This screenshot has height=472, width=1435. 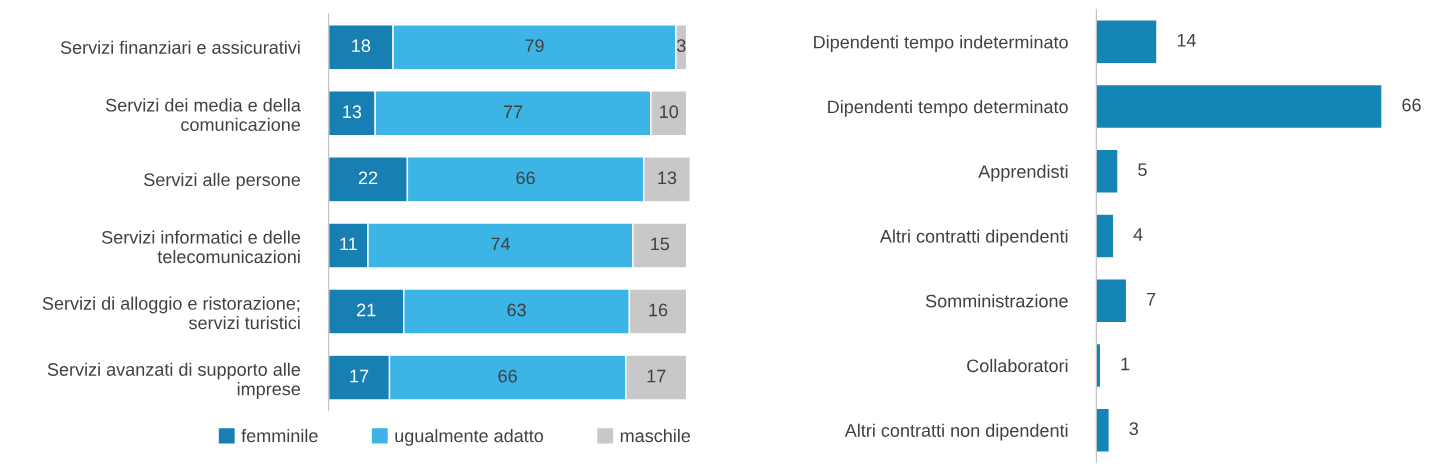 I want to click on y-tick-label: Dipendenti tempo determinato, so click(x=948, y=108).